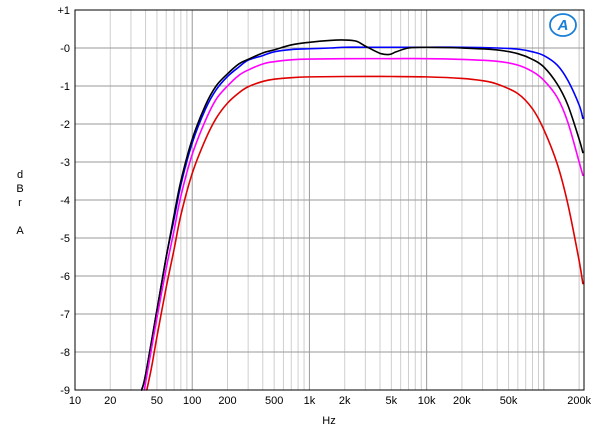 Image resolution: width=600 pixels, height=431 pixels. I want to click on x-tick-label: 20, so click(110, 401).